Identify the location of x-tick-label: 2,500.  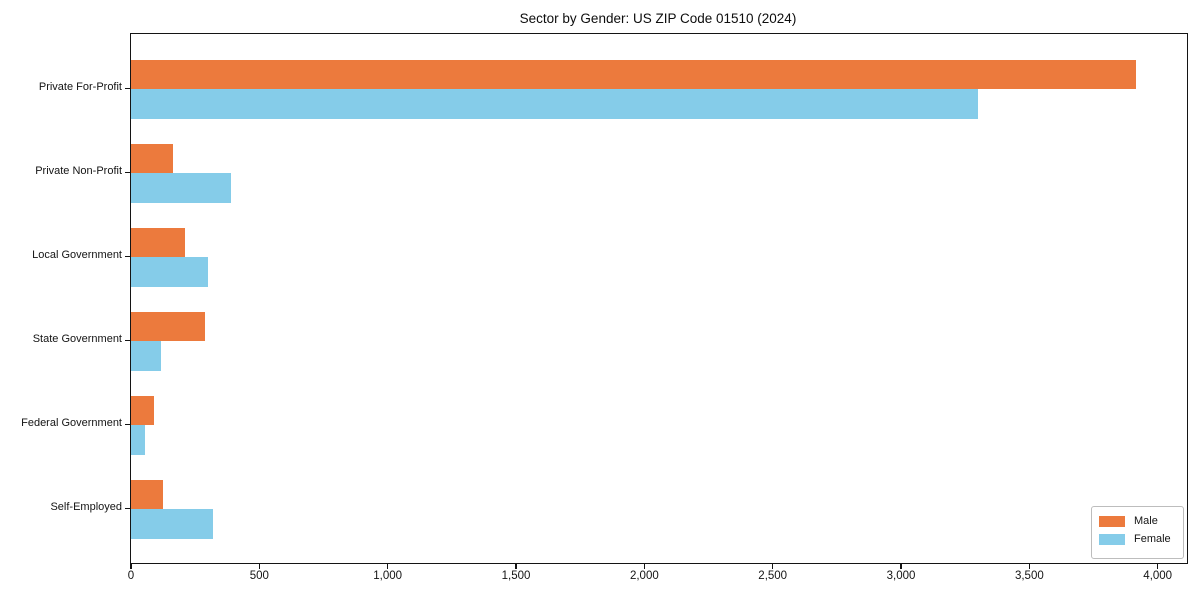
(773, 576).